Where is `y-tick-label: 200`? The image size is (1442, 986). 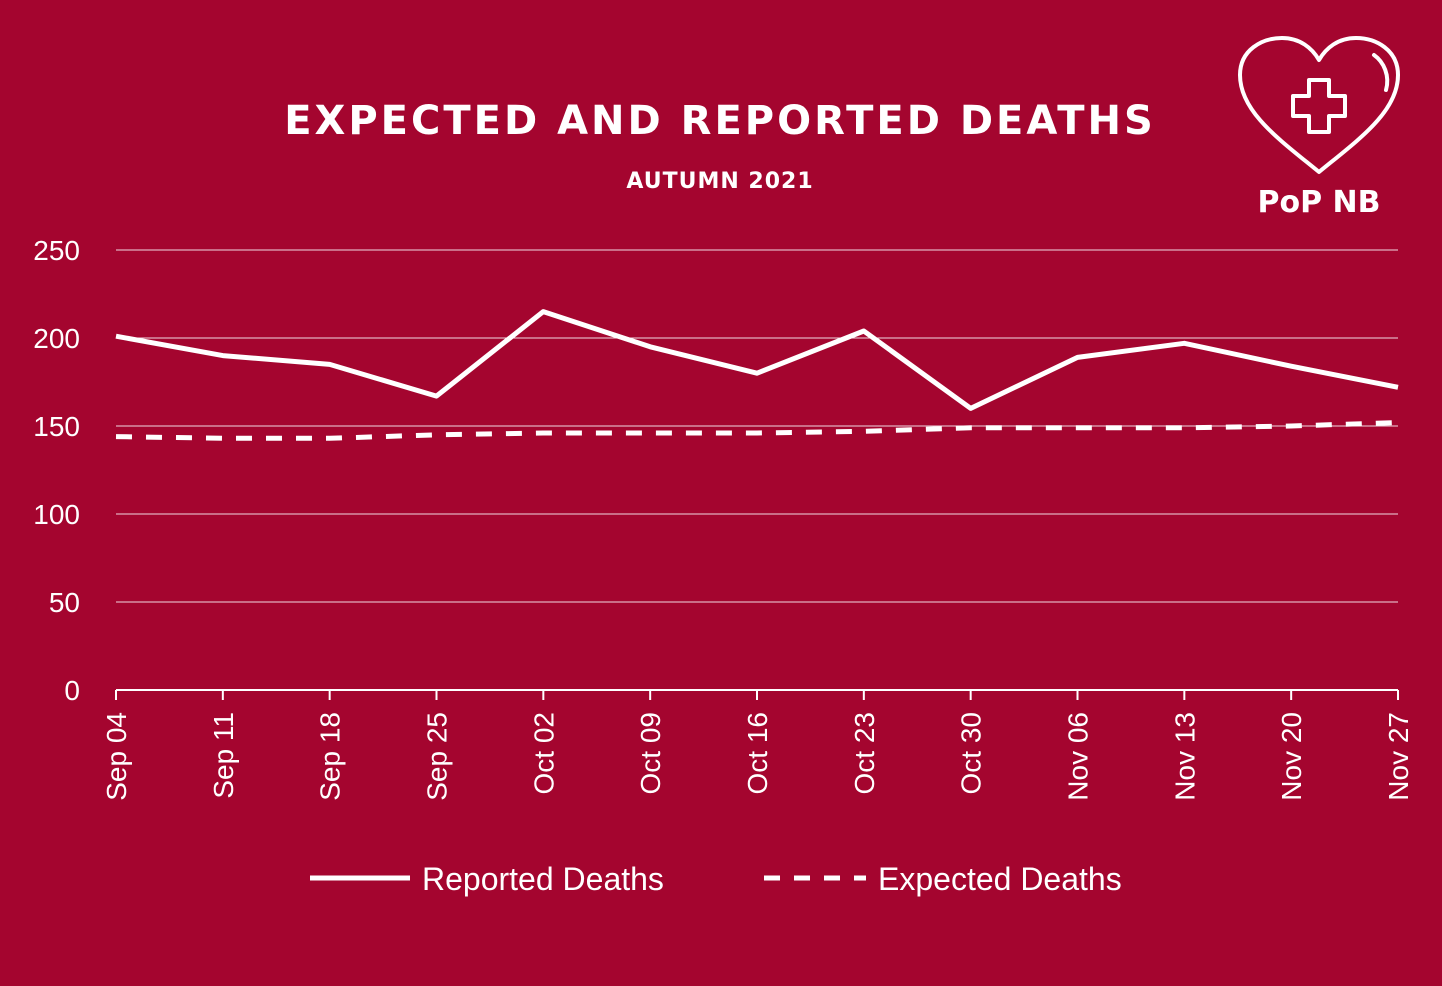
y-tick-label: 200 is located at coordinates (56, 338).